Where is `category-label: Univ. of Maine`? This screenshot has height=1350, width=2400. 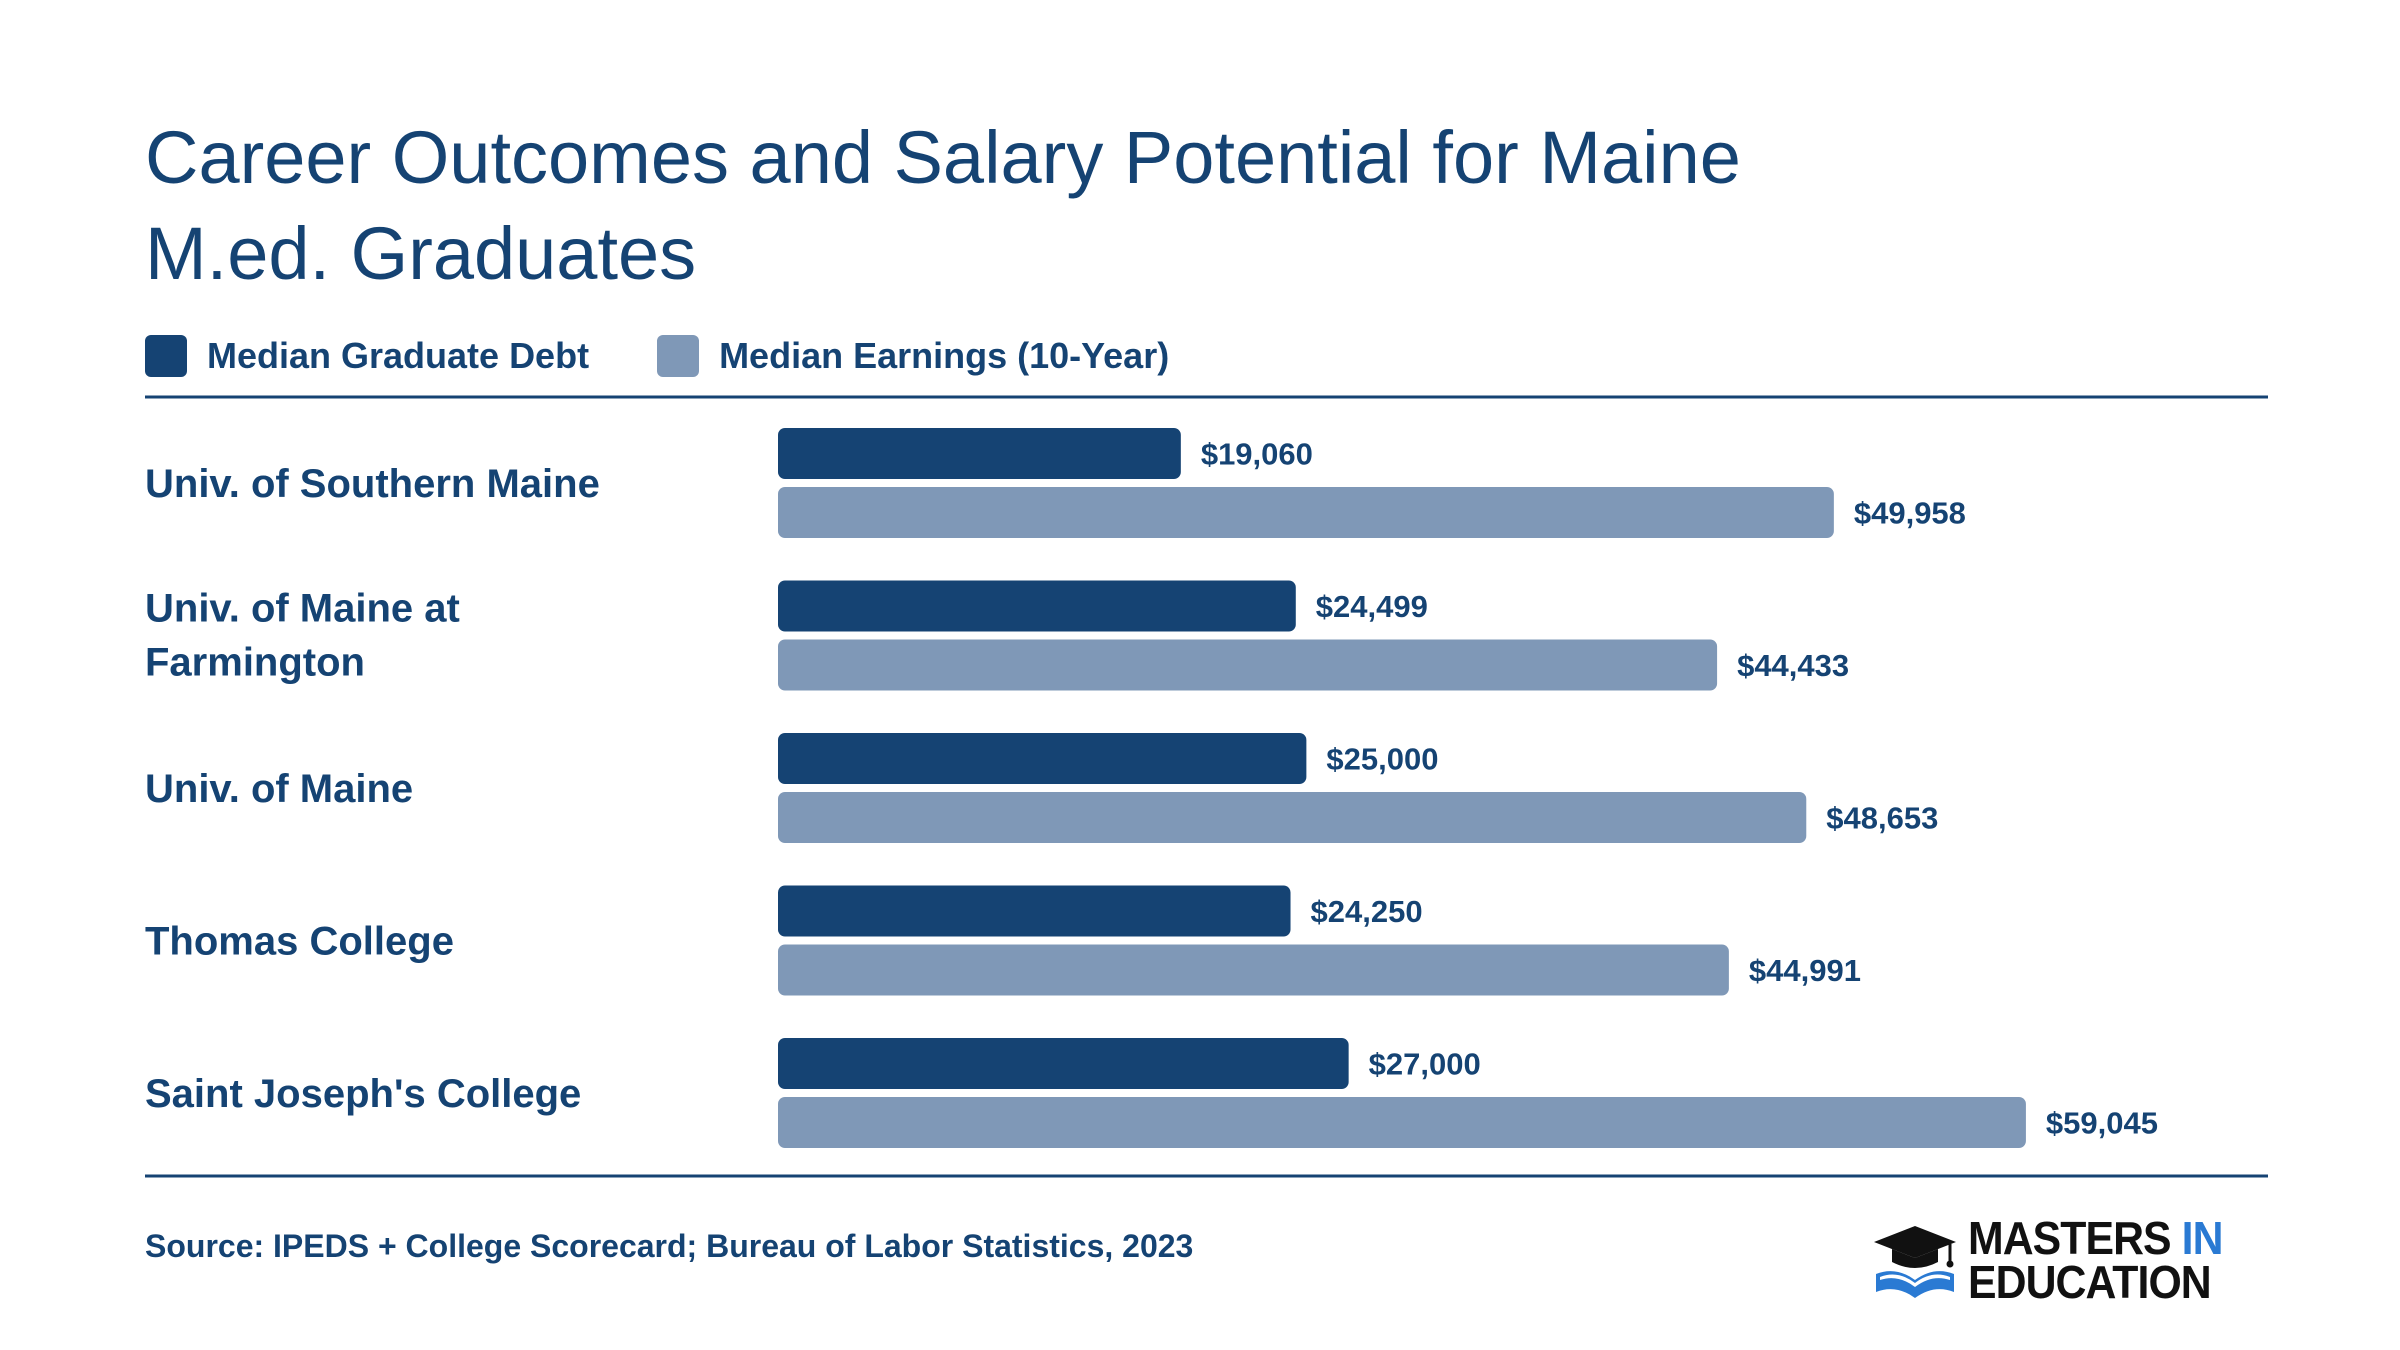 category-label: Univ. of Maine is located at coordinates (279, 789).